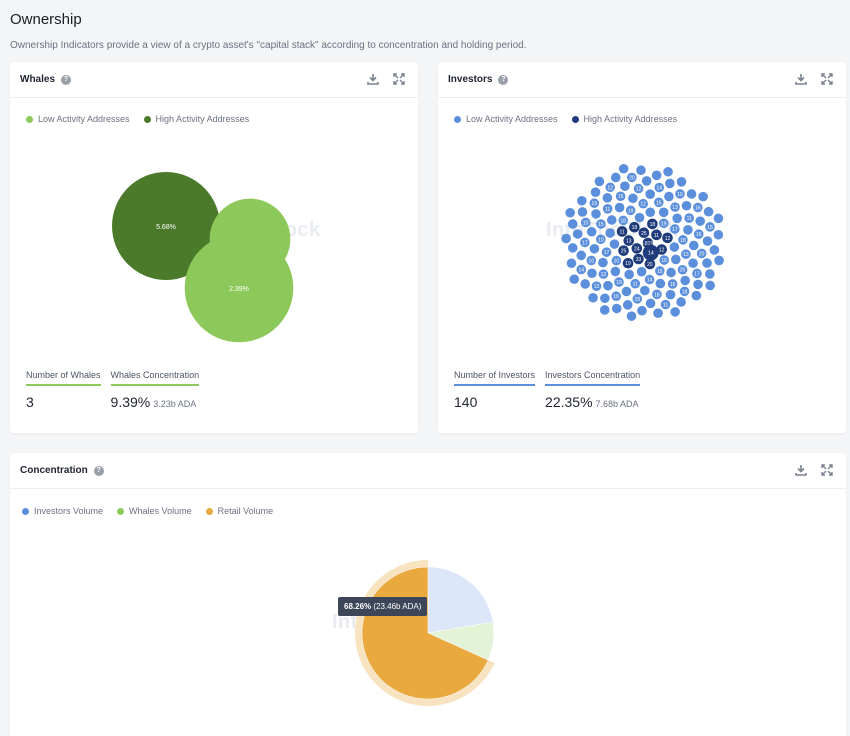 Image resolution: width=850 pixels, height=736 pixels. What do you see at coordinates (166, 226) in the screenshot?
I see `whale-bubble` at bounding box center [166, 226].